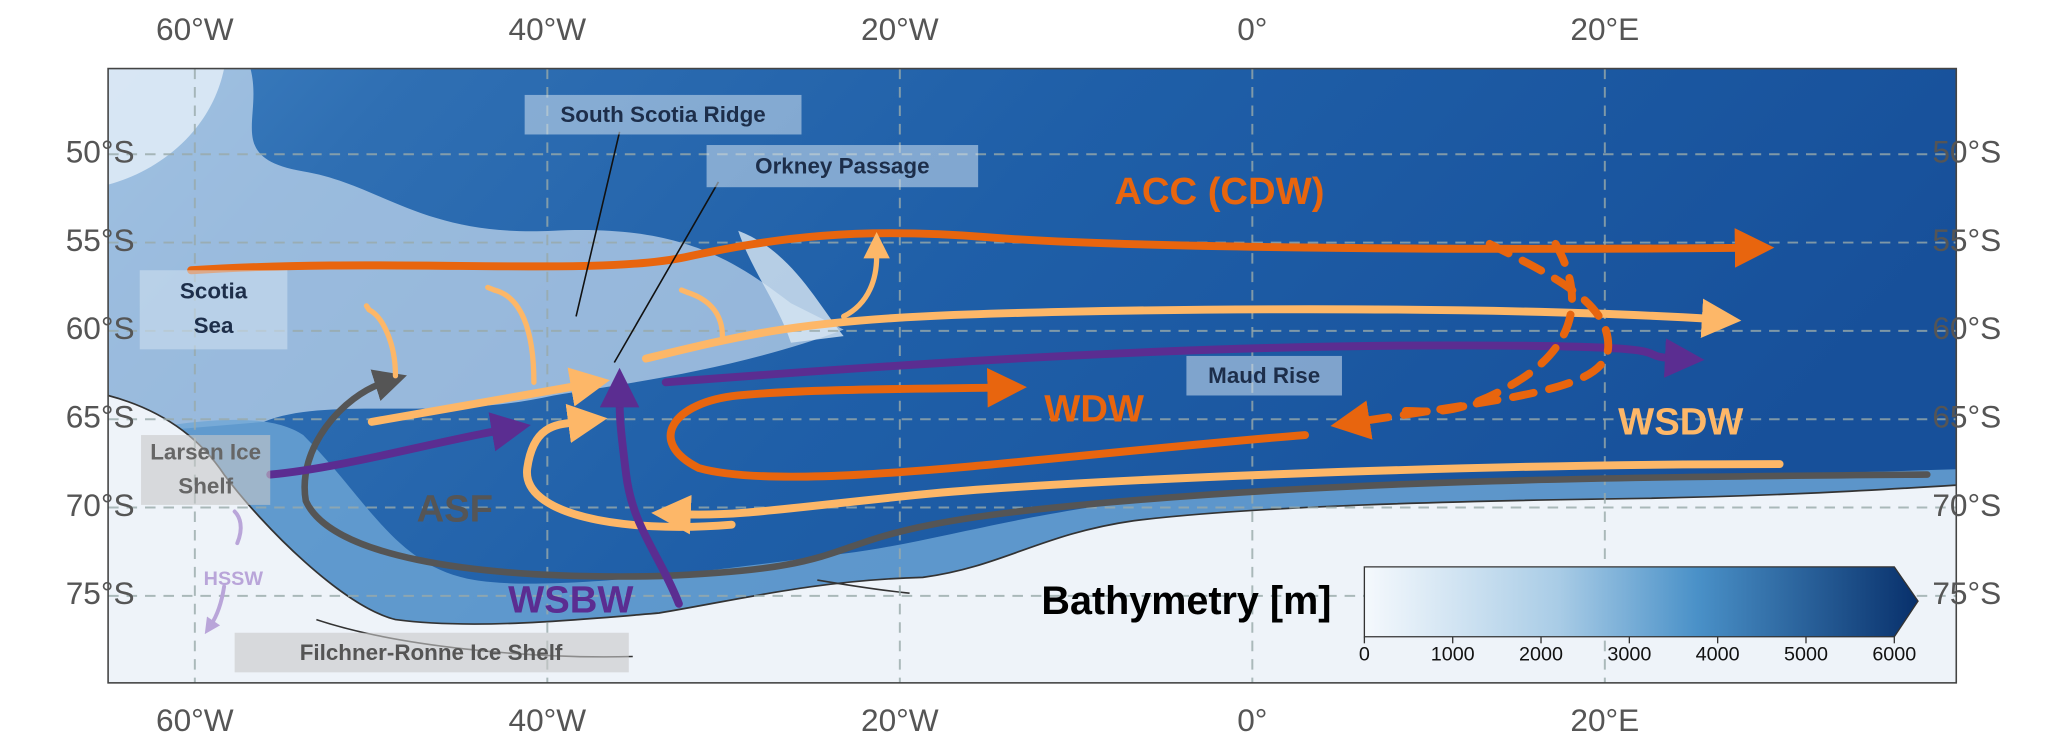 This screenshot has width=2067, height=748. I want to click on feature-label: Larsen Ice, so click(205, 451).